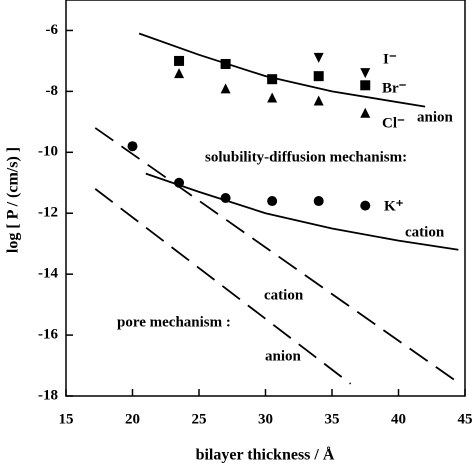  What do you see at coordinates (398, 419) in the screenshot?
I see `x-tick-label: 40` at bounding box center [398, 419].